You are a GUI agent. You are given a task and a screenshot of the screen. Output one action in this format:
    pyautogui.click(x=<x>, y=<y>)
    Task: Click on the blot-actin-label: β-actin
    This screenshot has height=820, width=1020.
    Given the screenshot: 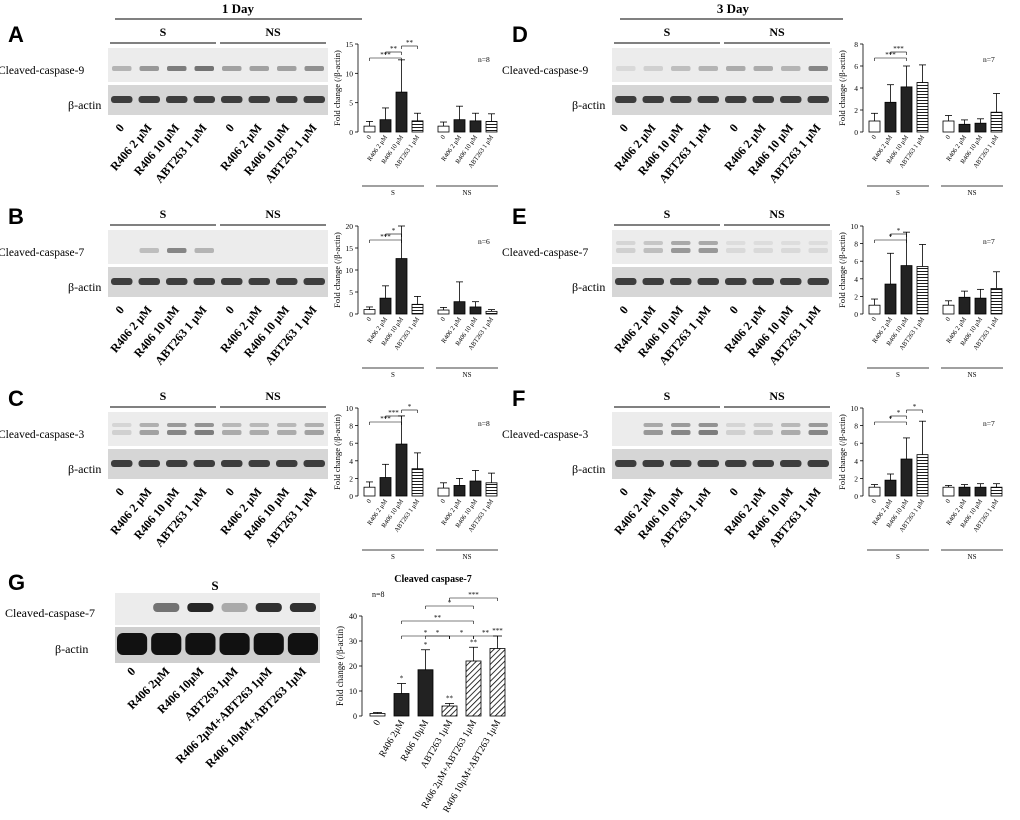 What is the action you would take?
    pyautogui.click(x=71, y=649)
    